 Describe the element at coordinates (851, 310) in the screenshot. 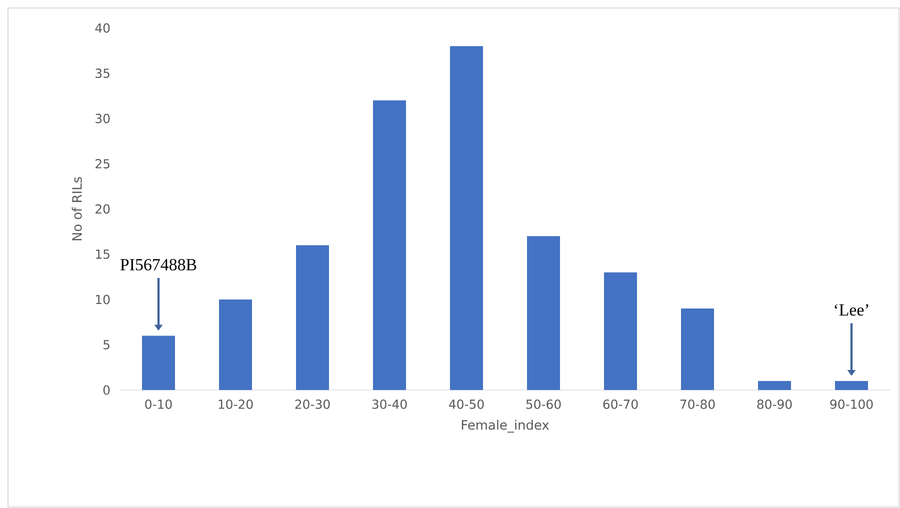

I see `annotation: ‘Lee’` at that location.